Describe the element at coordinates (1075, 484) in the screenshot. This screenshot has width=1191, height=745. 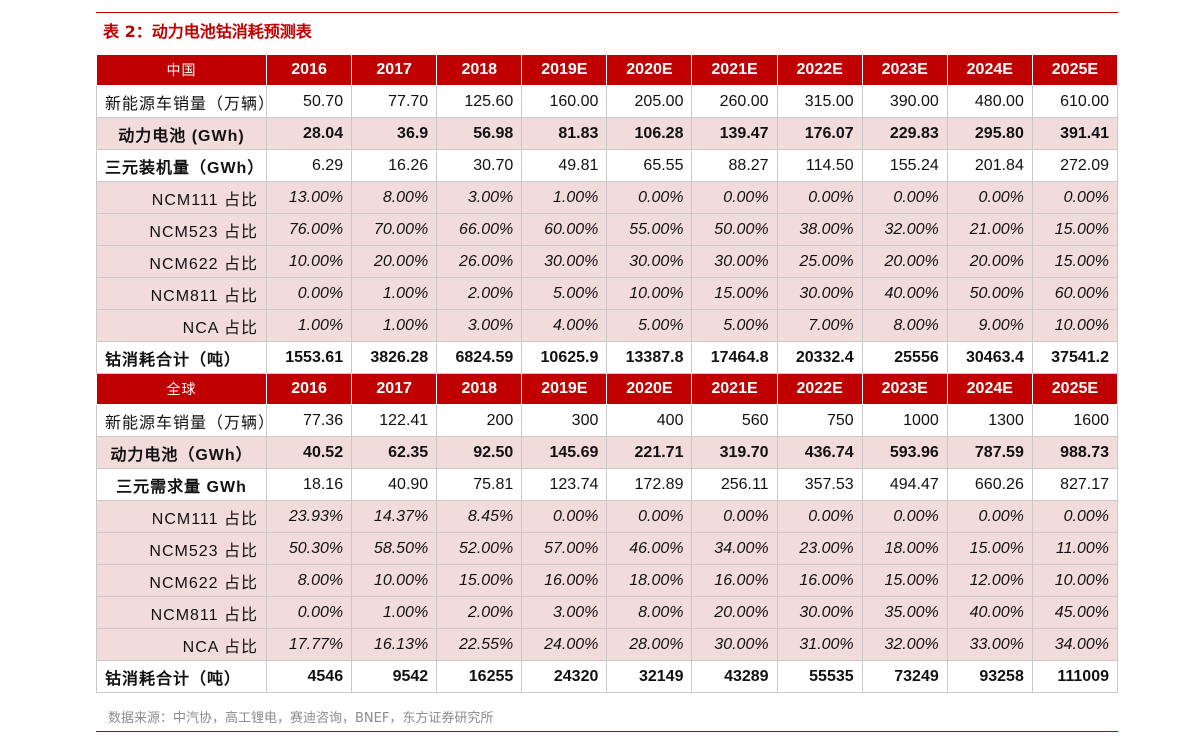
I see `table-cell: 827.17` at that location.